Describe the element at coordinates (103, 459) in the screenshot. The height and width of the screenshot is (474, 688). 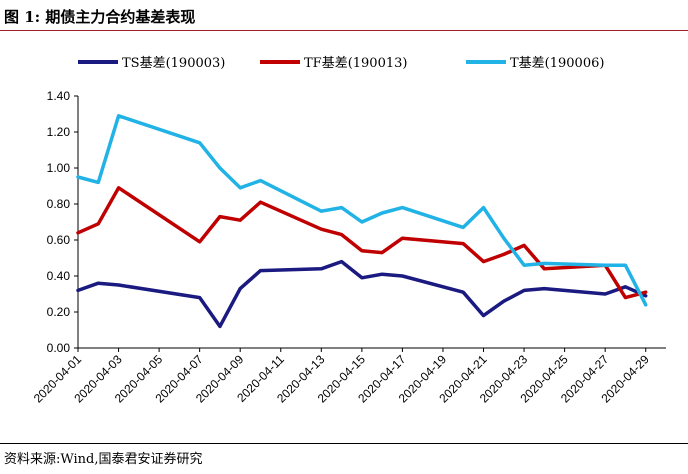
I see `source-note: 资料来源:Wind,国泰君安证券研究` at that location.